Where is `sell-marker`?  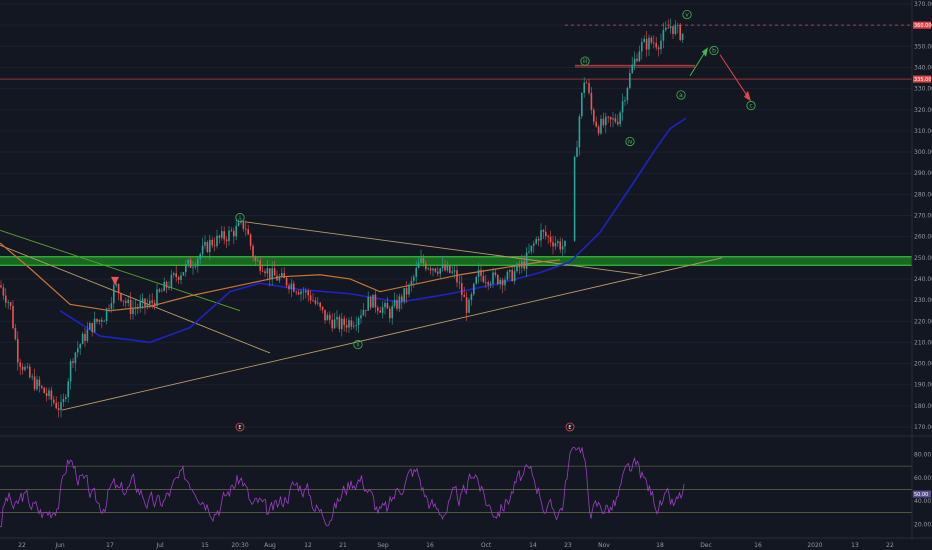
sell-marker is located at coordinates (115, 281).